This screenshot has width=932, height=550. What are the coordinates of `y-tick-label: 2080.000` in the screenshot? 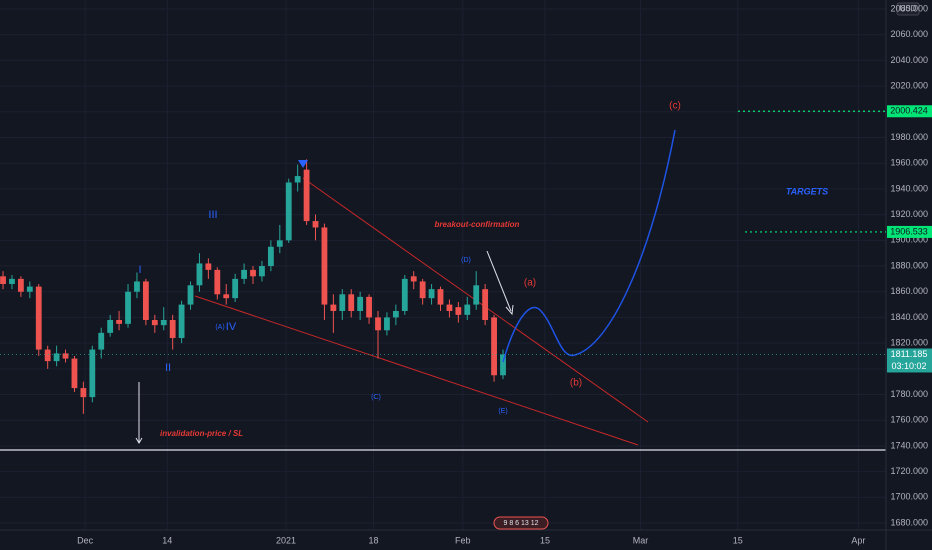 It's located at (909, 8).